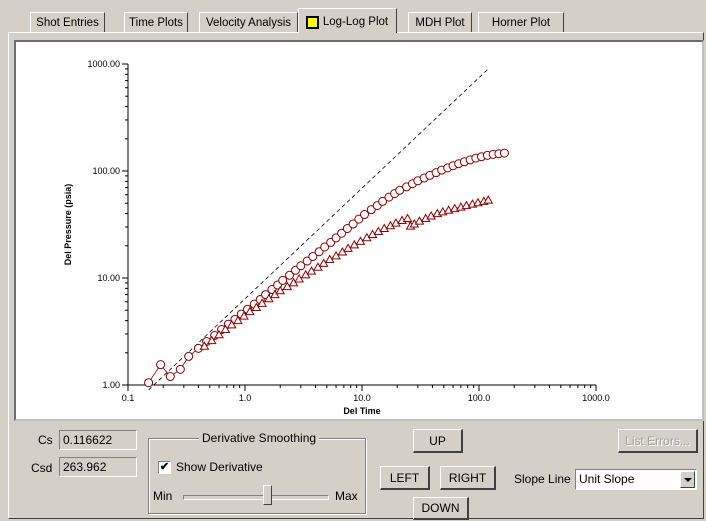 This screenshot has width=706, height=521. Describe the element at coordinates (108, 278) in the screenshot. I see `y-tick-label: 10.00` at that location.